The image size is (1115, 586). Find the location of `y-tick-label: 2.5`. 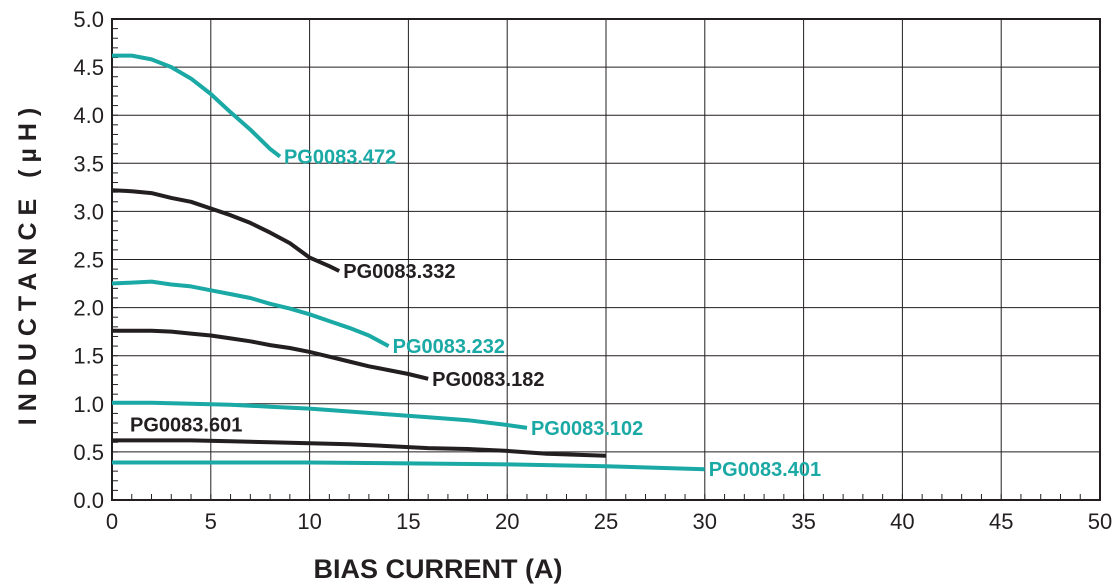

y-tick-label: 2.5 is located at coordinates (88, 260).